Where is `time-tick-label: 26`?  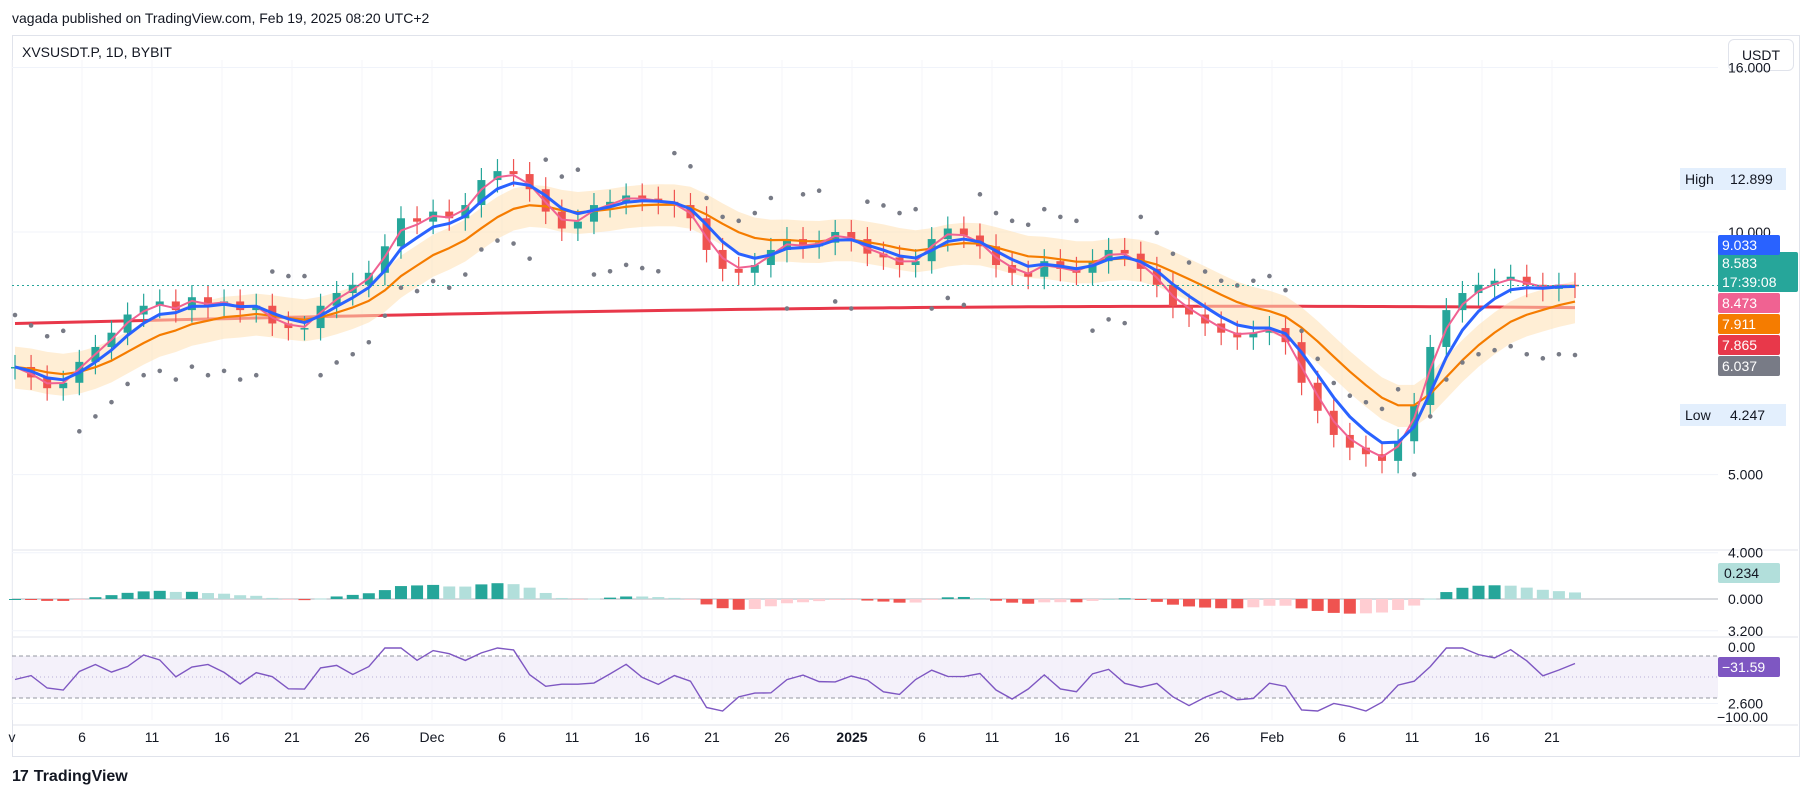
time-tick-label: 26 is located at coordinates (782, 737).